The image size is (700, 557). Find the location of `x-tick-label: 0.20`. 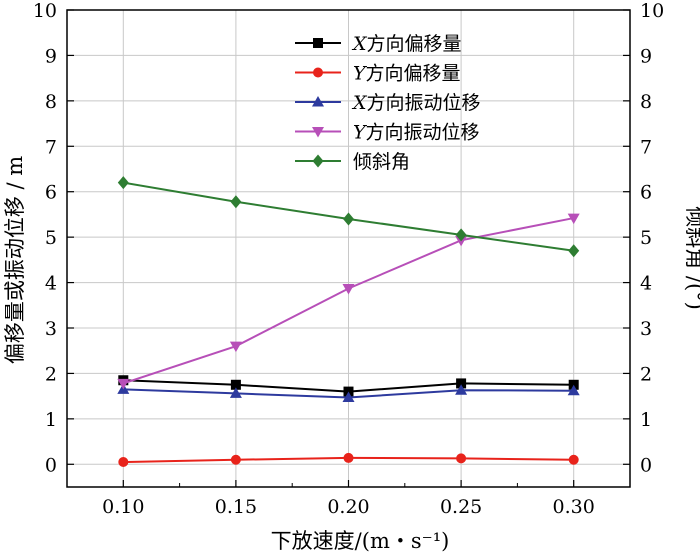

x-tick-label: 0.20 is located at coordinates (348, 507).